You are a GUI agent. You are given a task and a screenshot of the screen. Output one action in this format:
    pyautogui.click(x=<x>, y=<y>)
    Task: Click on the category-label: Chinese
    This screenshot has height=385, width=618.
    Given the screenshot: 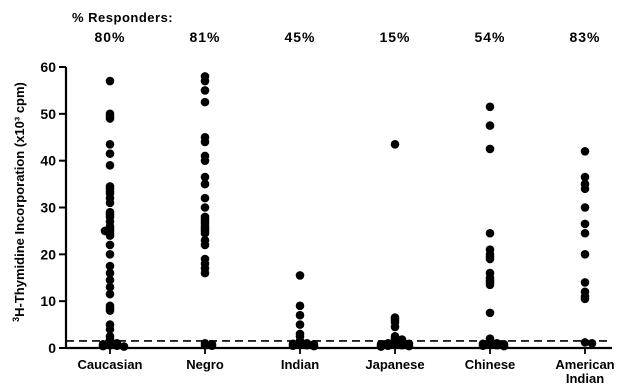 What is the action you would take?
    pyautogui.click(x=490, y=364)
    